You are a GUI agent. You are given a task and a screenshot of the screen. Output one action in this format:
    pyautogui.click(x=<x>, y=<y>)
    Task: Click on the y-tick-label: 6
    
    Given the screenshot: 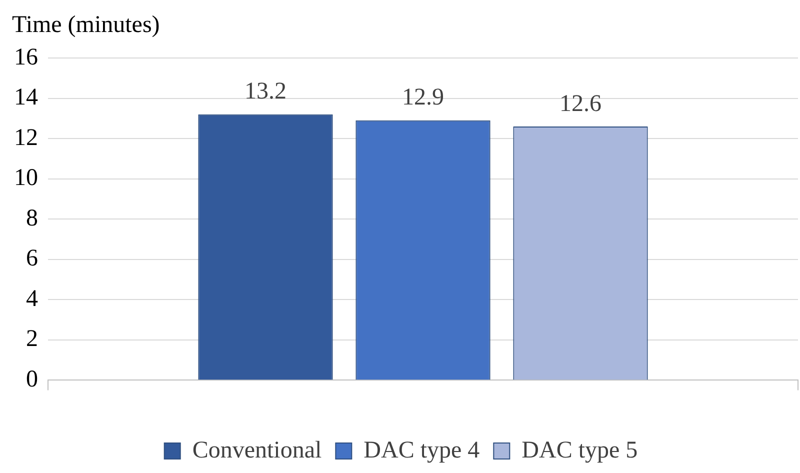 What is the action you would take?
    pyautogui.click(x=32, y=259)
    